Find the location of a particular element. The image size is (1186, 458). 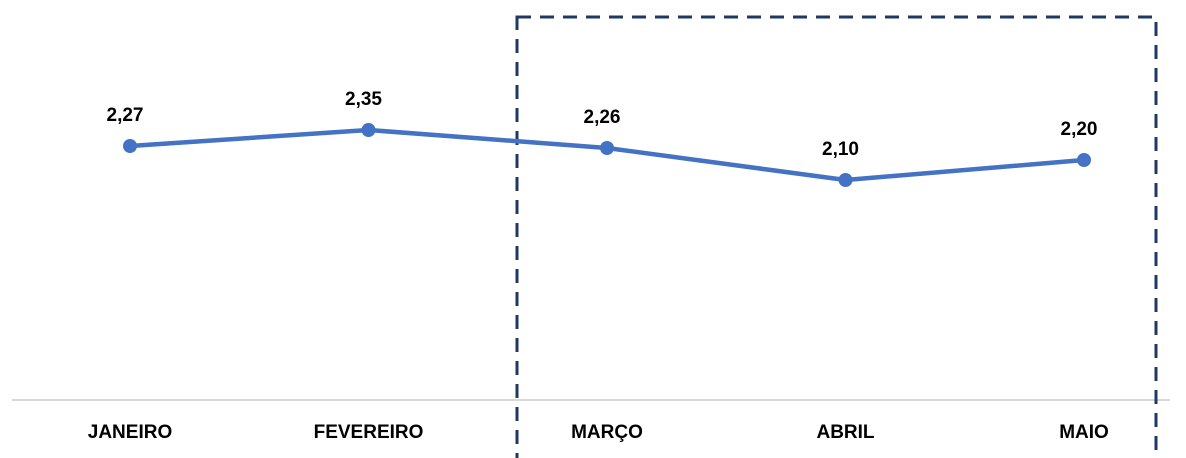

data-point-maio is located at coordinates (1084, 160).